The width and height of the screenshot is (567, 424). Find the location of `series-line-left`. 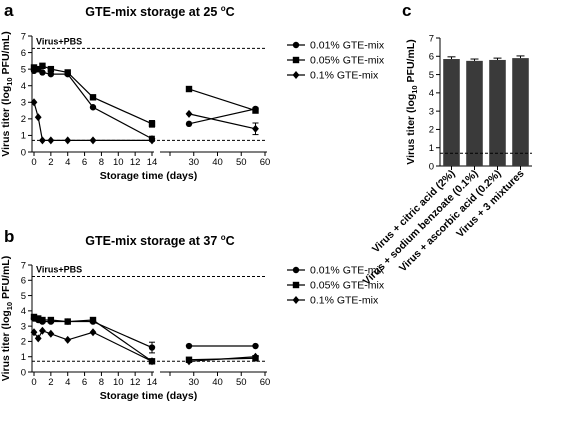

series-line-left is located at coordinates (93, 104).